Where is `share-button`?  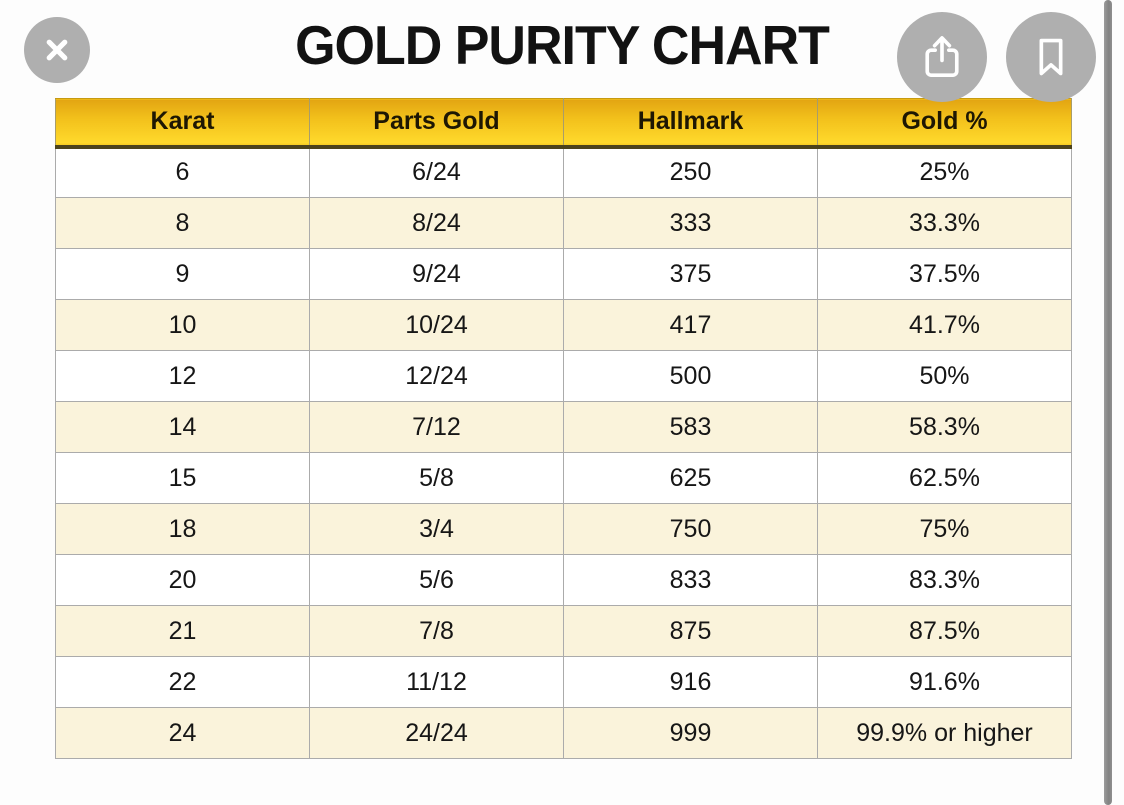 share-button is located at coordinates (942, 57).